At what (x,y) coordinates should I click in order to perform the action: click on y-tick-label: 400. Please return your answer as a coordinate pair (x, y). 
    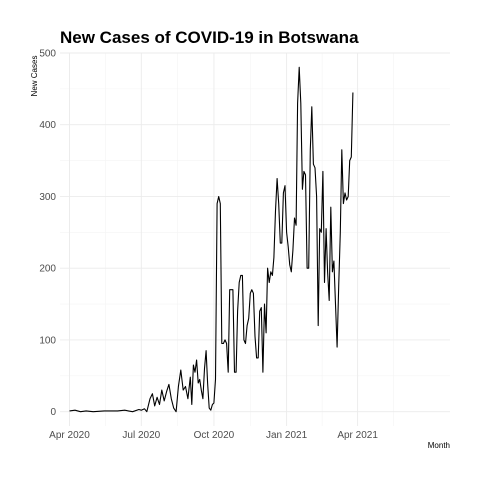
    Looking at the image, I should click on (47, 125).